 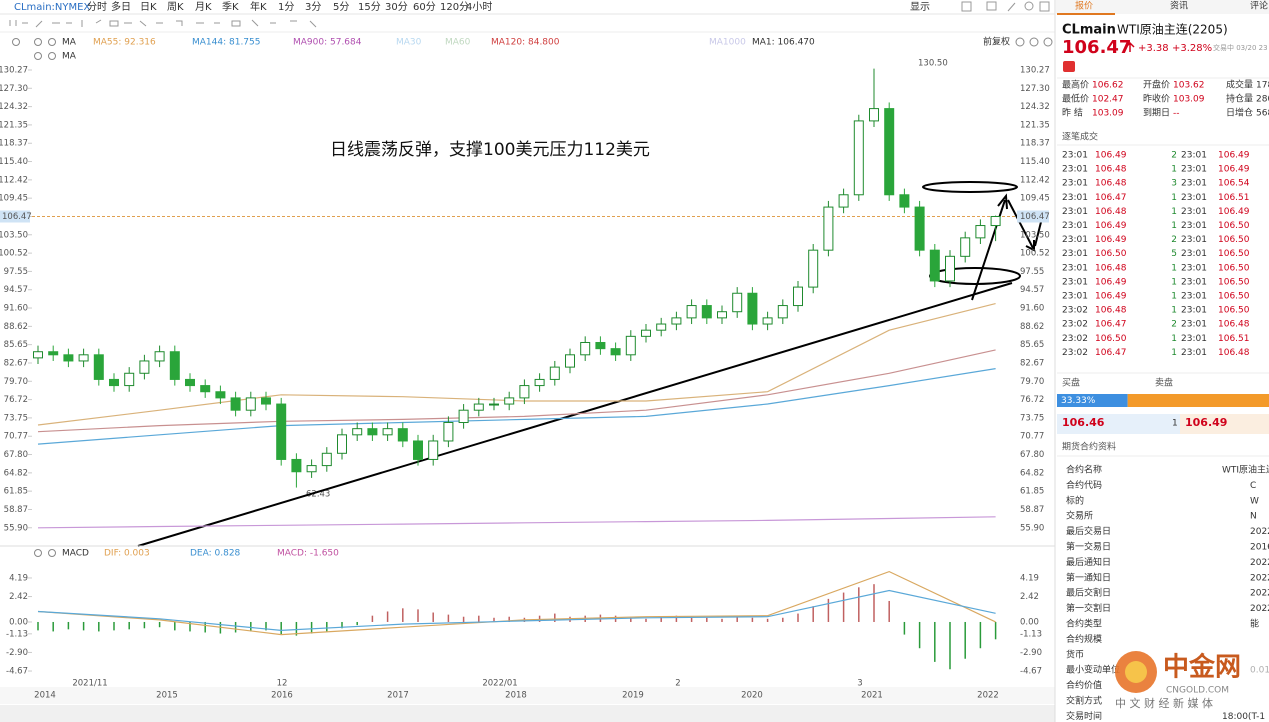 I want to click on y-tick-label: 73.75, so click(x=1032, y=418).